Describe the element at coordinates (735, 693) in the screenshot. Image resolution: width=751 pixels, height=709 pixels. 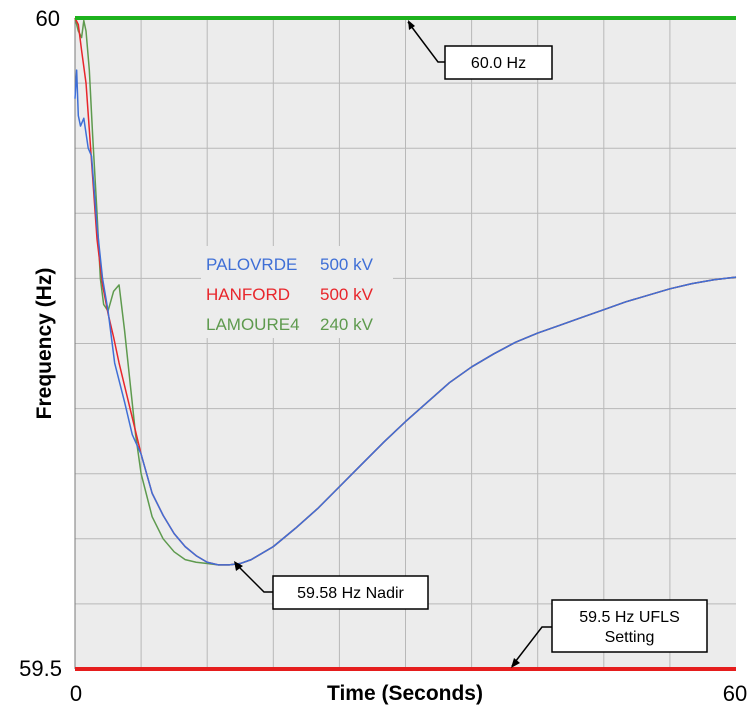
I see `x-tick-label-60: 60` at that location.